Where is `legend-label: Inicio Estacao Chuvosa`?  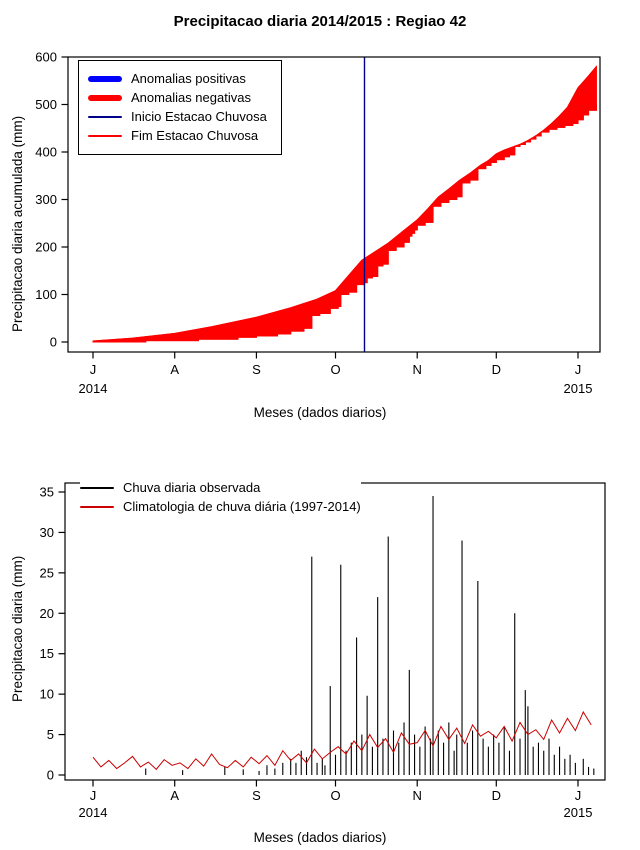
legend-label: Inicio Estacao Chuvosa is located at coordinates (199, 116).